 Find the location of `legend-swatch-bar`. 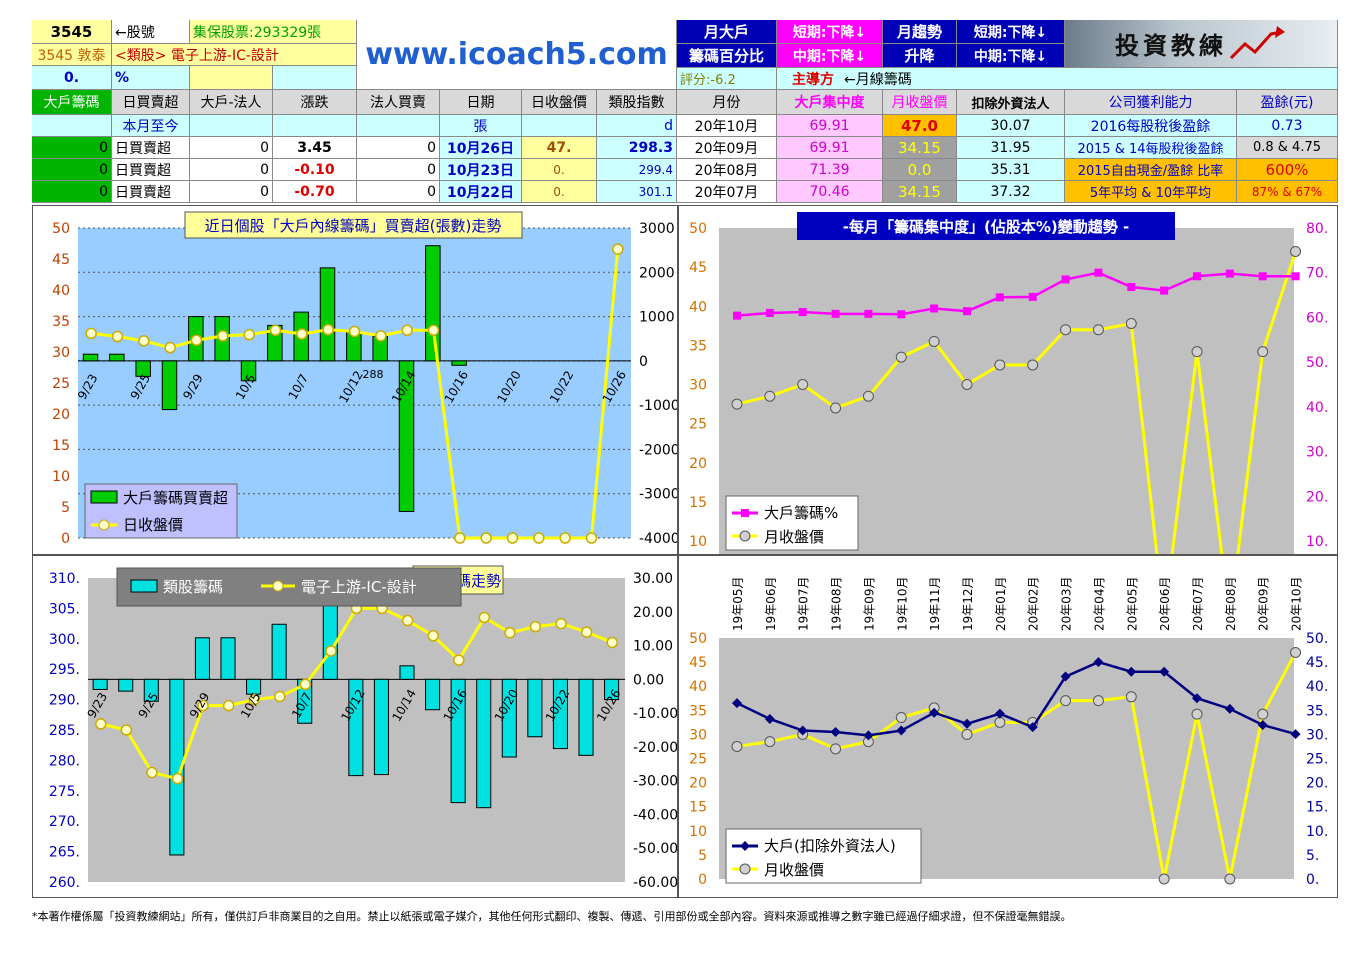

legend-swatch-bar is located at coordinates (104, 497).